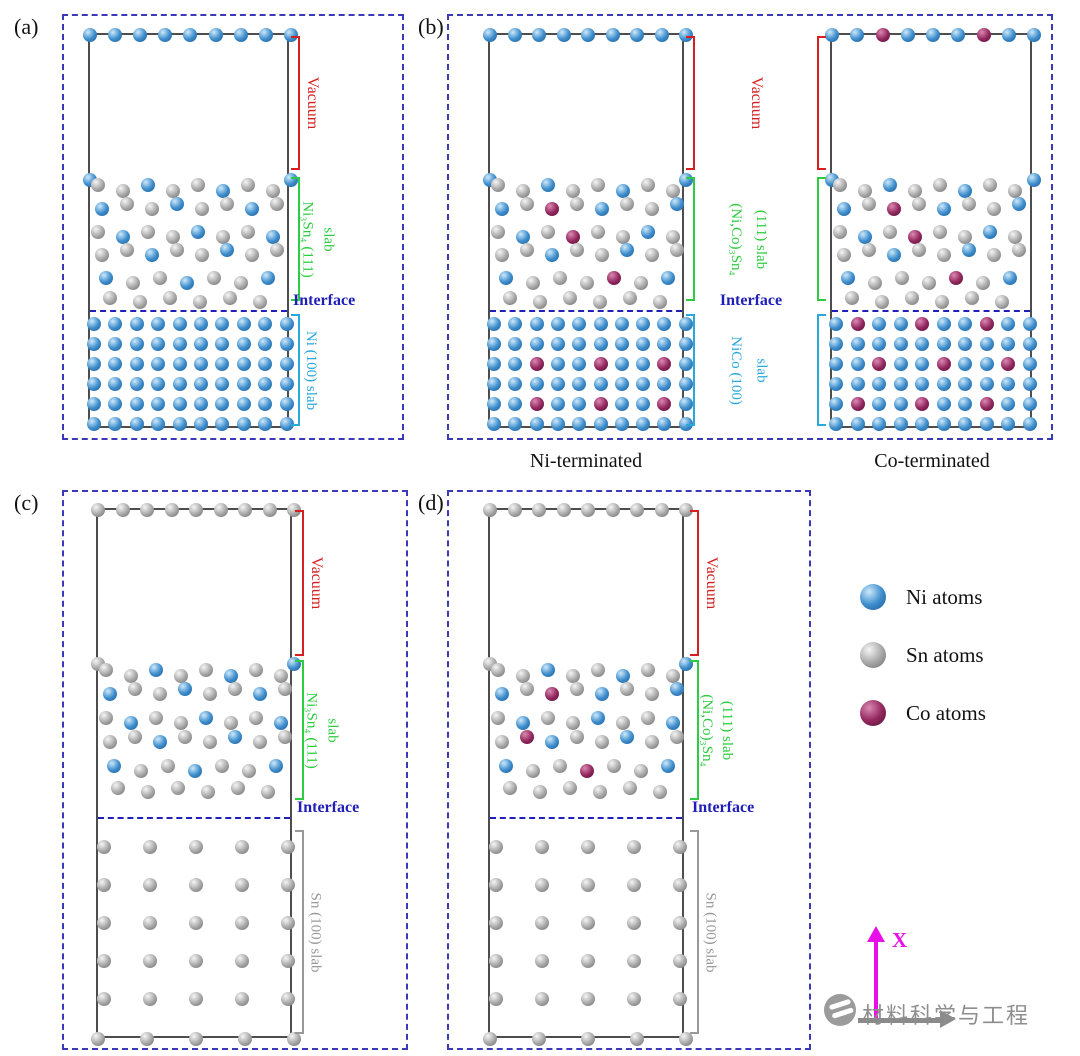  I want to click on cell-b-left-box, so click(588, 229).